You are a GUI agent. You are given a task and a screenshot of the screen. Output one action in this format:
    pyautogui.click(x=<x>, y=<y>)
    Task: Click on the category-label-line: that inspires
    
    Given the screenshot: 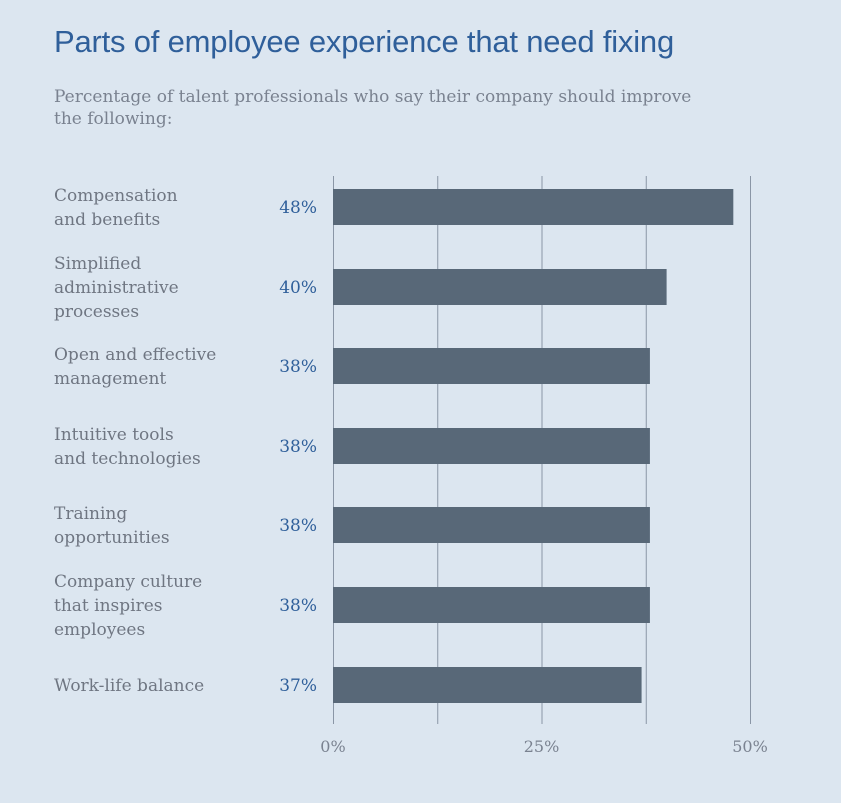 What is the action you would take?
    pyautogui.click(x=108, y=606)
    